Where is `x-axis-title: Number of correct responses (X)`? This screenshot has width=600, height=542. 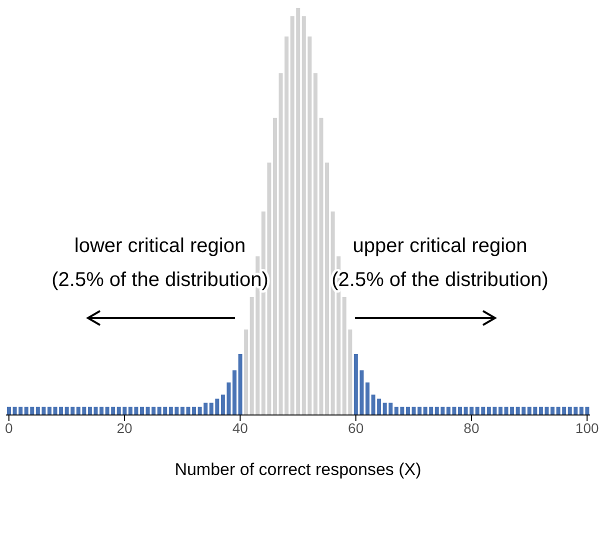 x-axis-title: Number of correct responses (X) is located at coordinates (298, 469).